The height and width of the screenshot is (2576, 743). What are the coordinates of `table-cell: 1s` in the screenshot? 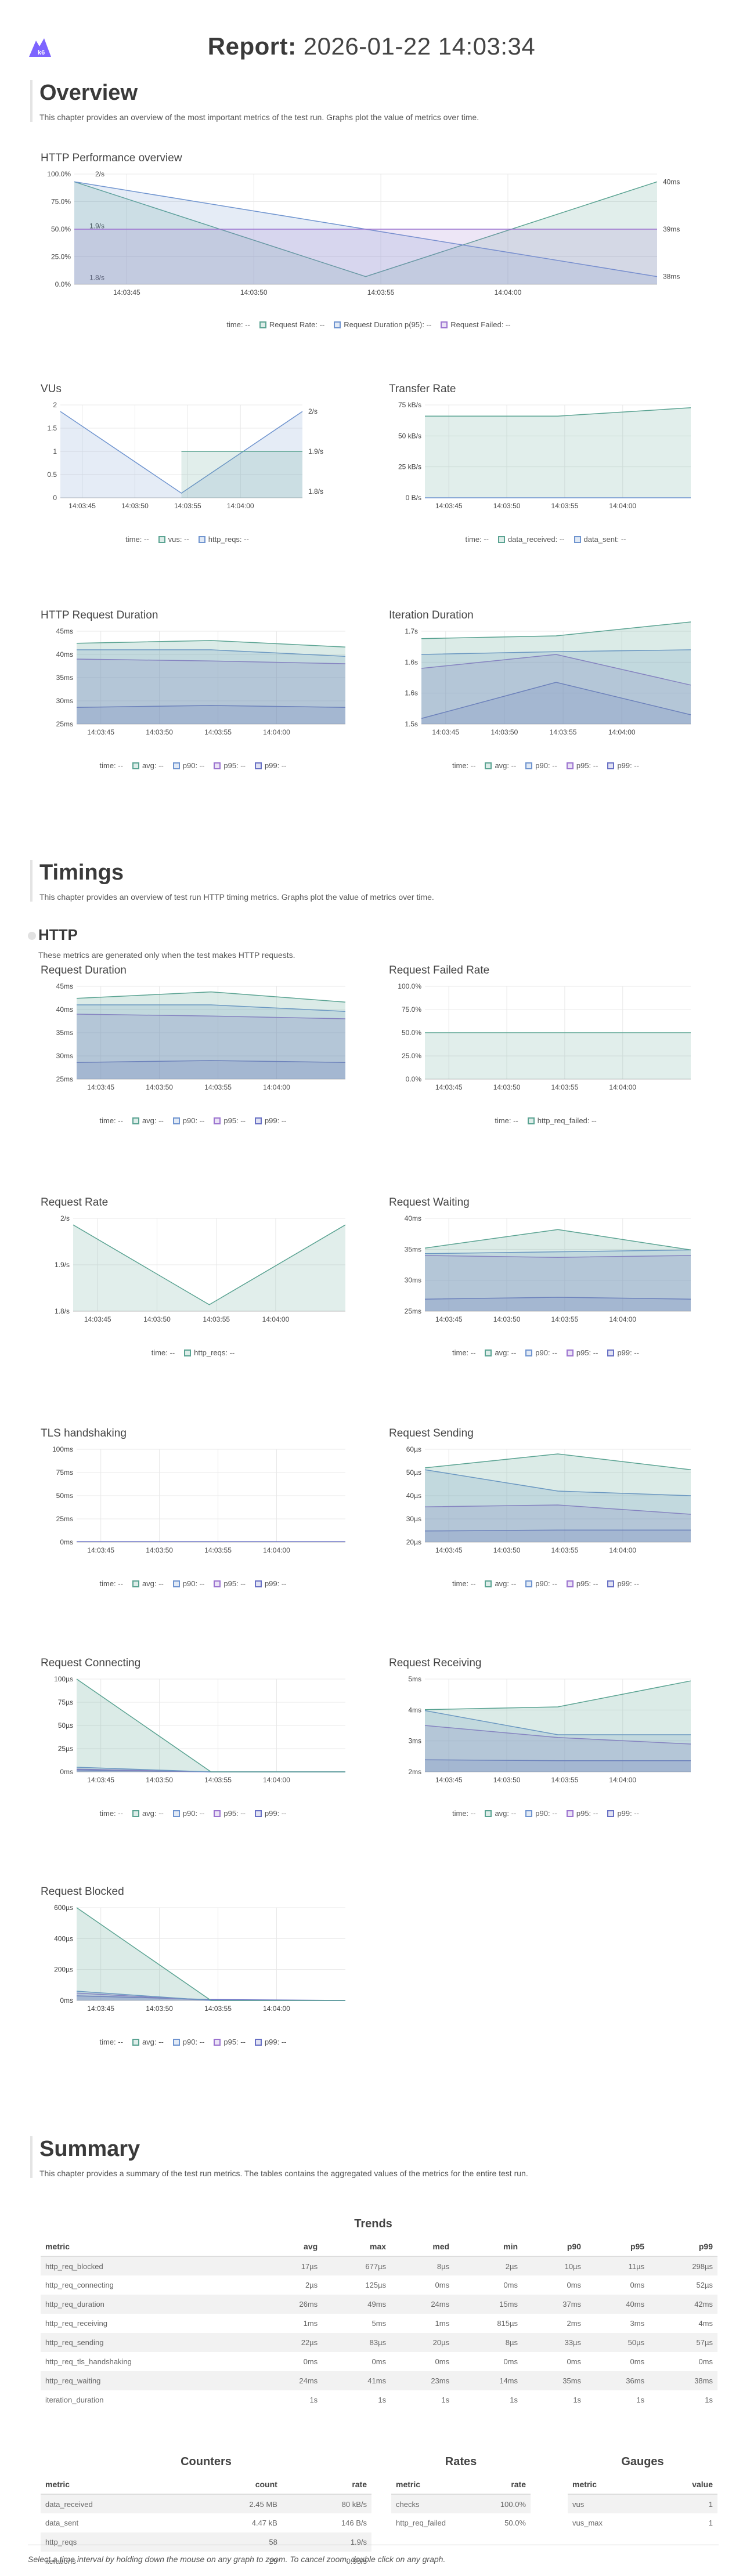 It's located at (382, 2400).